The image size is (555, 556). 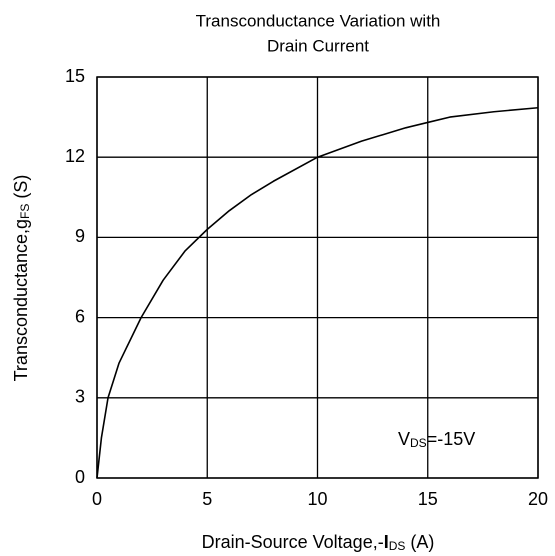 I want to click on x-label-text: Drain-Source Voltage,-, so click(x=293, y=542).